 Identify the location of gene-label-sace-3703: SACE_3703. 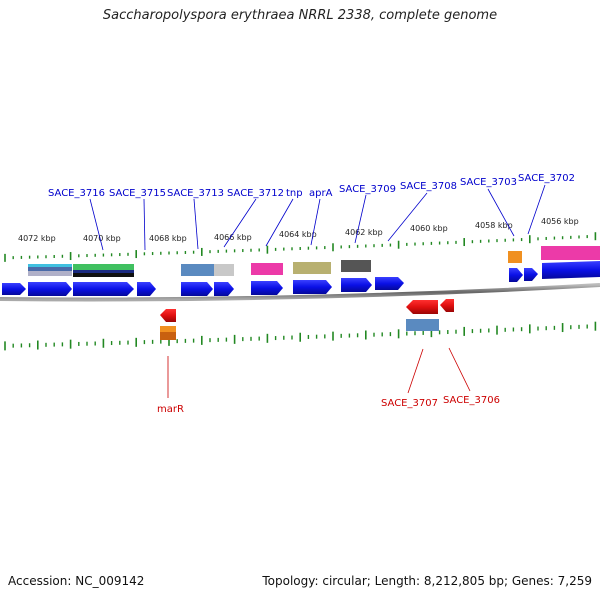
(488, 182).